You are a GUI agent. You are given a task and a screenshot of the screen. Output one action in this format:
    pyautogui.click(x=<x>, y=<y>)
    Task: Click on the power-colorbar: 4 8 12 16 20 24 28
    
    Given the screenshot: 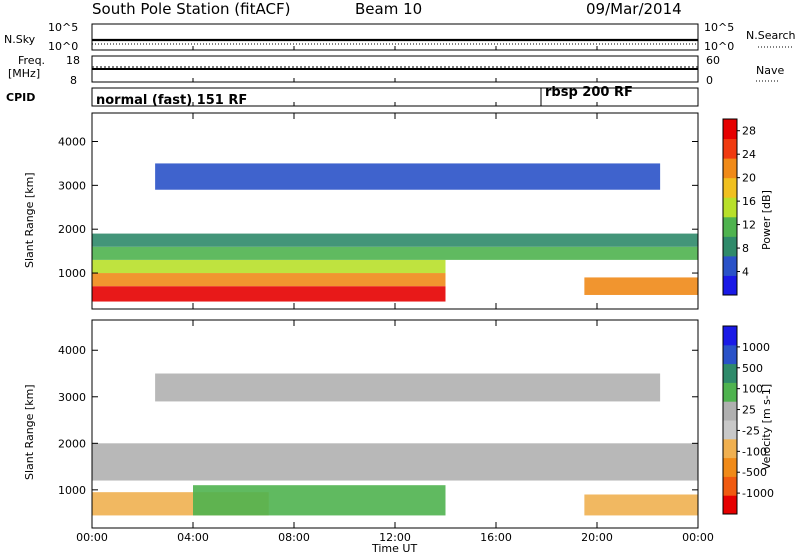 What is the action you would take?
    pyautogui.click(x=739, y=207)
    